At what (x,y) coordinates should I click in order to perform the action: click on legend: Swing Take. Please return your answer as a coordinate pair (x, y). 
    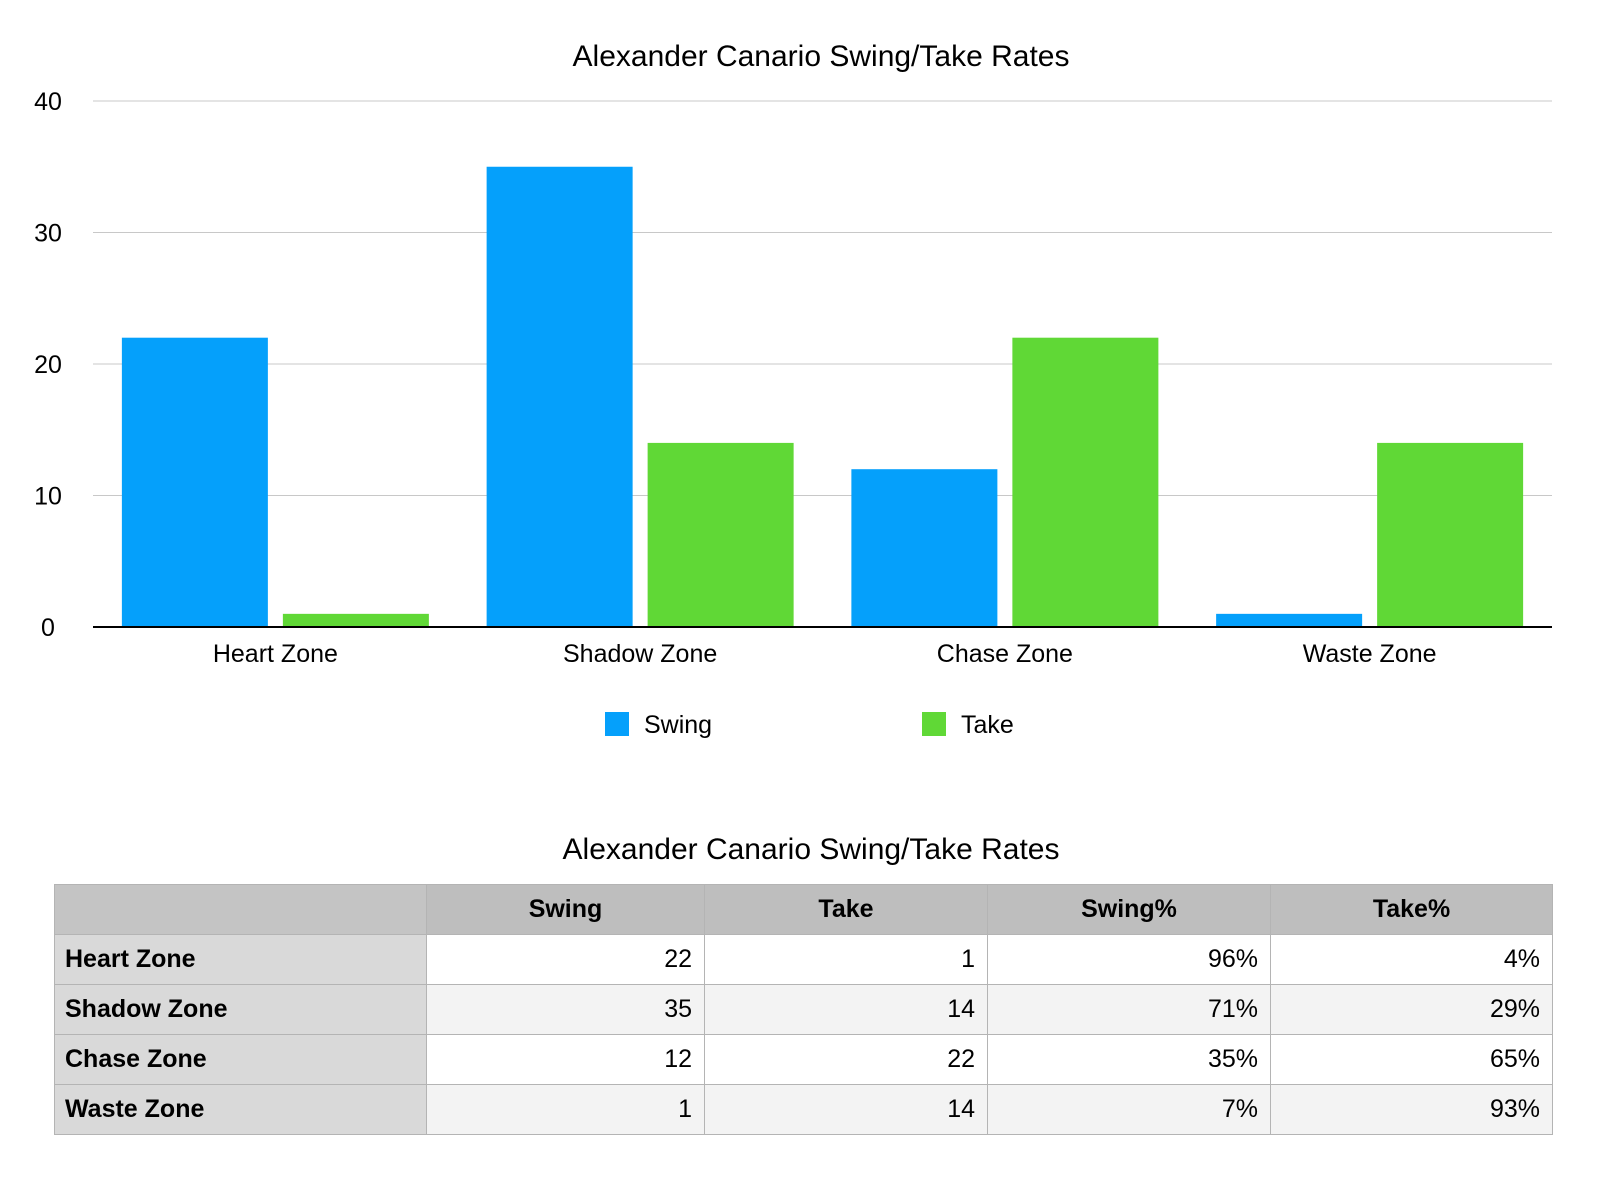
    Looking at the image, I should click on (809, 725).